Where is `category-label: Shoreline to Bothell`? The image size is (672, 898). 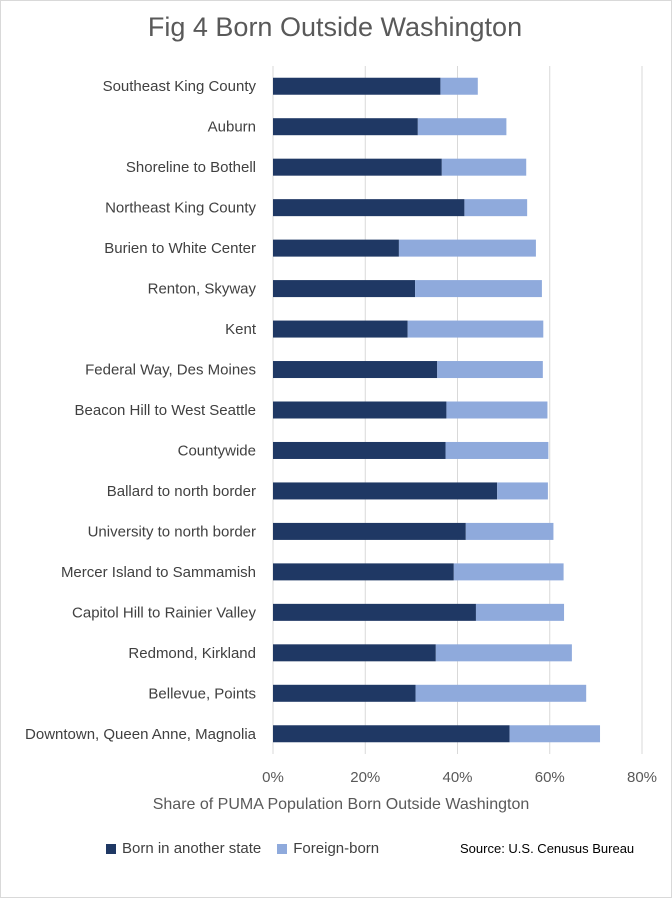 category-label: Shoreline to Bothell is located at coordinates (191, 167).